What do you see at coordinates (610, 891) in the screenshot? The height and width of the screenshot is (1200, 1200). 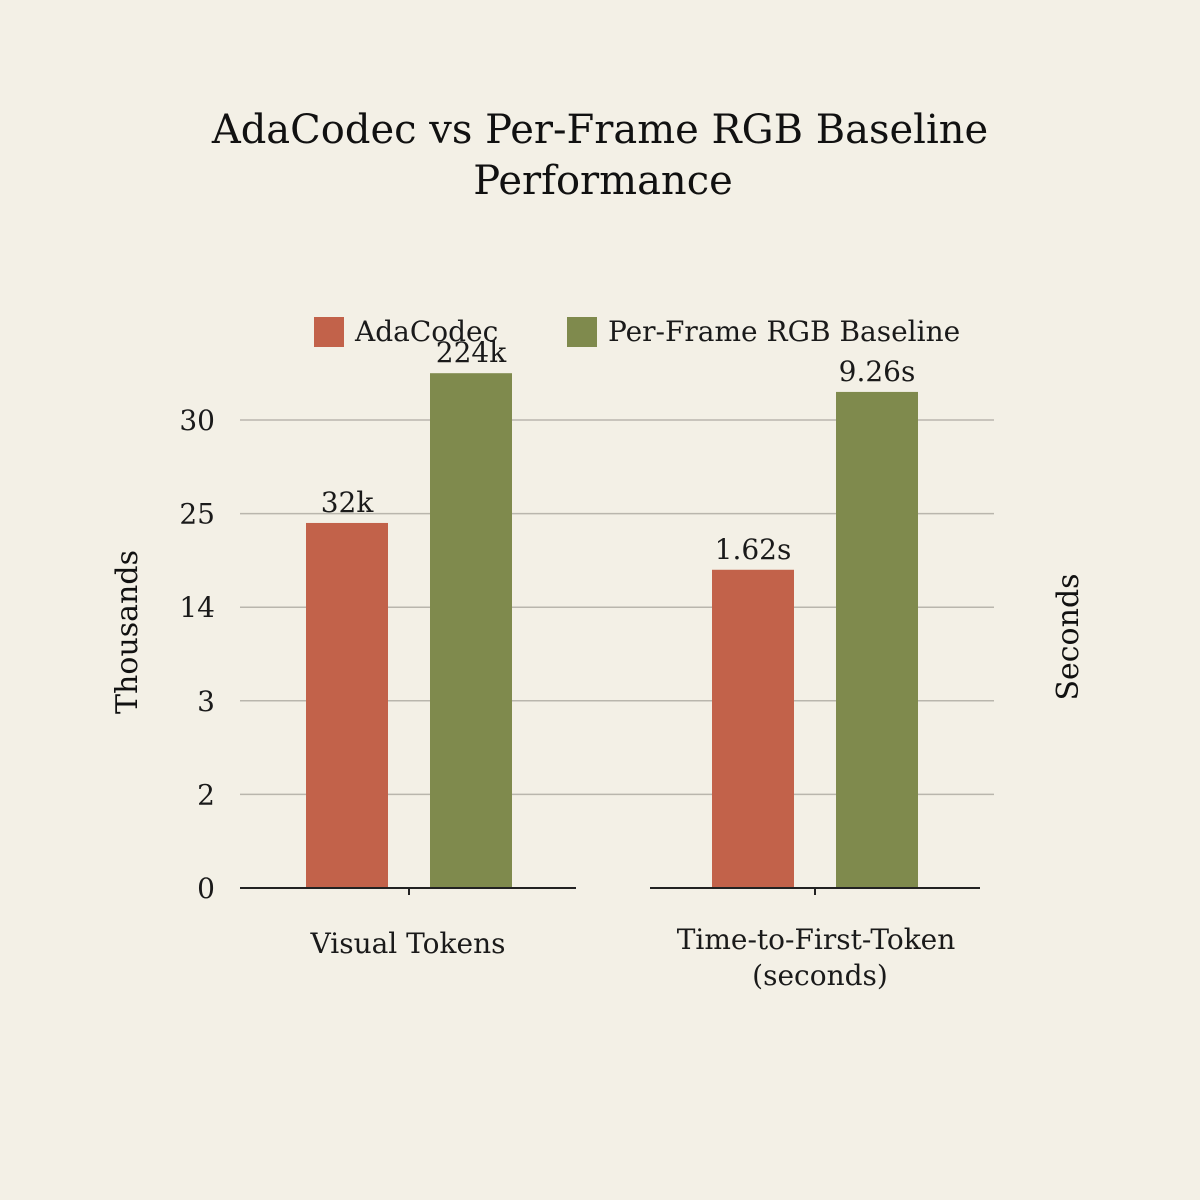 I see `x-axis` at bounding box center [610, 891].